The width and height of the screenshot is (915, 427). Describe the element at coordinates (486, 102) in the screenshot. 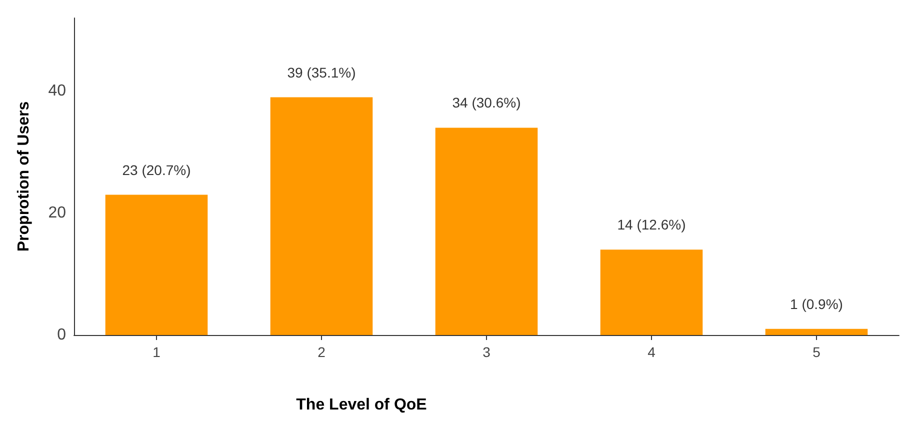

I see `data-label: 34 (30.6%)` at that location.